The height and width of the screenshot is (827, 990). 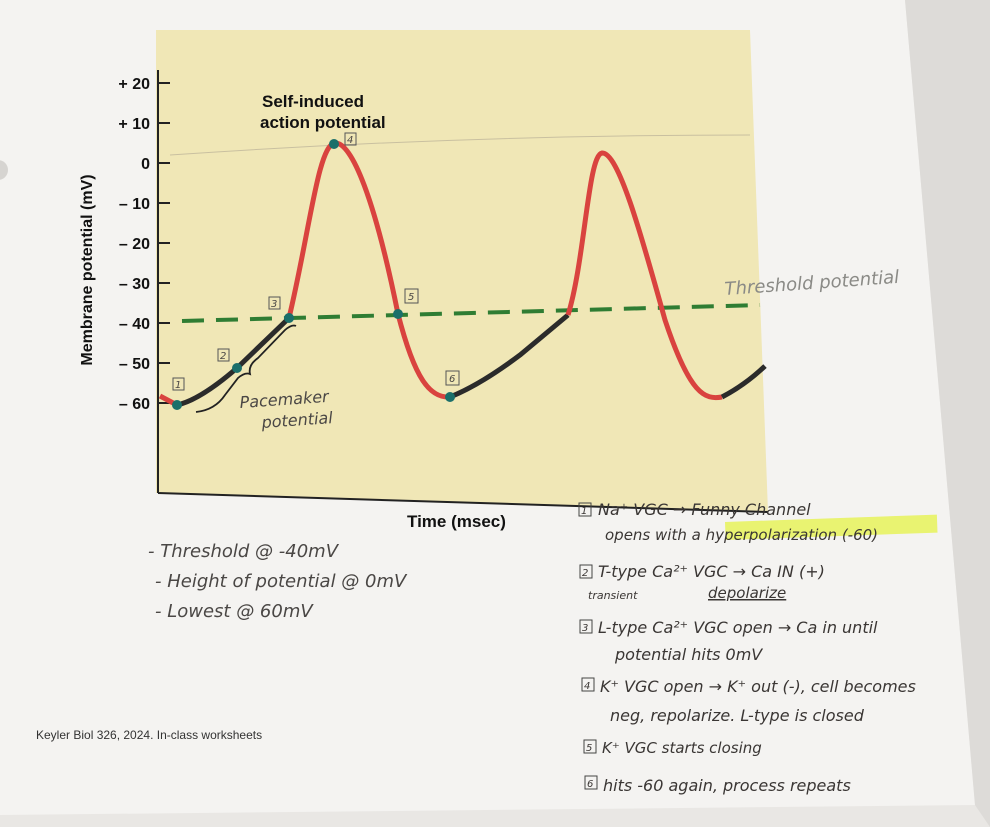 I want to click on marker-box-1: 1, so click(x=178, y=384).